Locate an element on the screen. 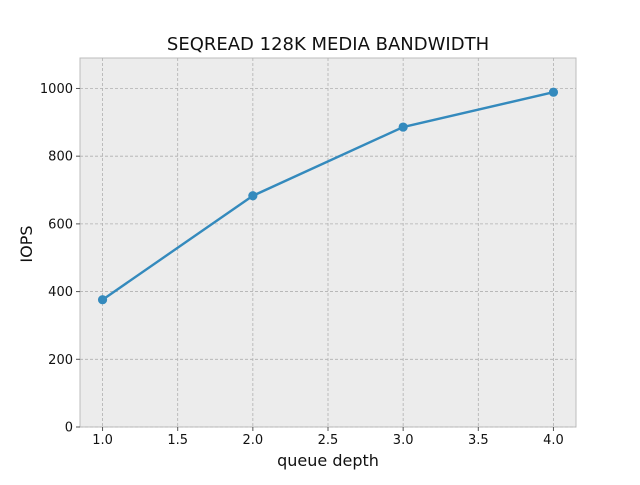 The image size is (640, 485). y-tick-label: 0 is located at coordinates (69, 428).